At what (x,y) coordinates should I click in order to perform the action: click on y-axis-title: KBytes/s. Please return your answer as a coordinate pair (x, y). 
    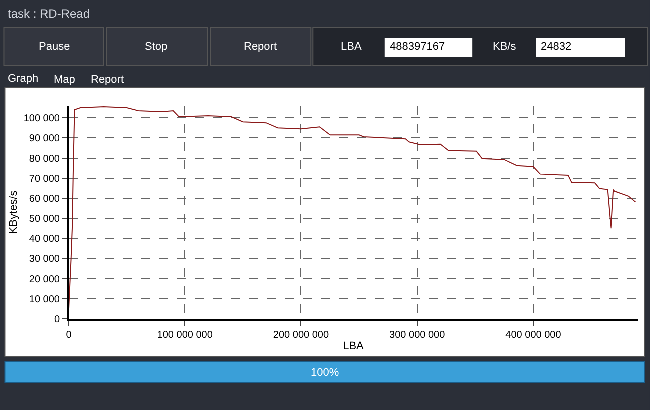
    Looking at the image, I should click on (14, 212).